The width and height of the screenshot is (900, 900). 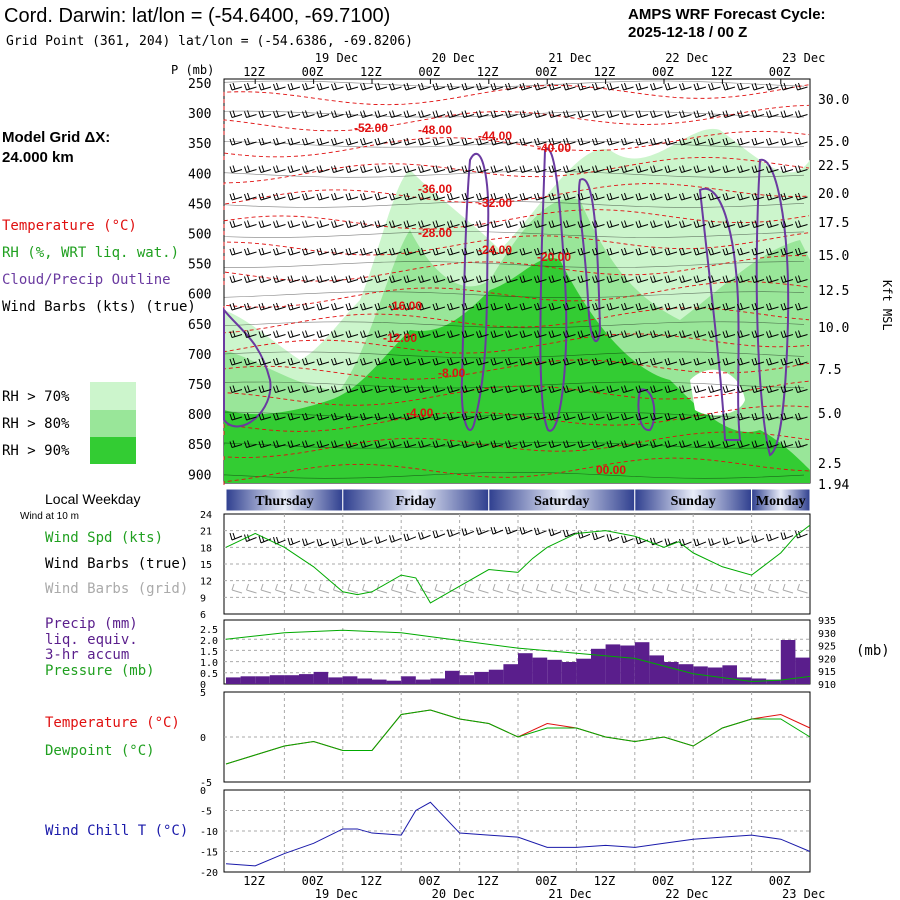 I want to click on temp-label-m4: -4.00, so click(x=420, y=413).